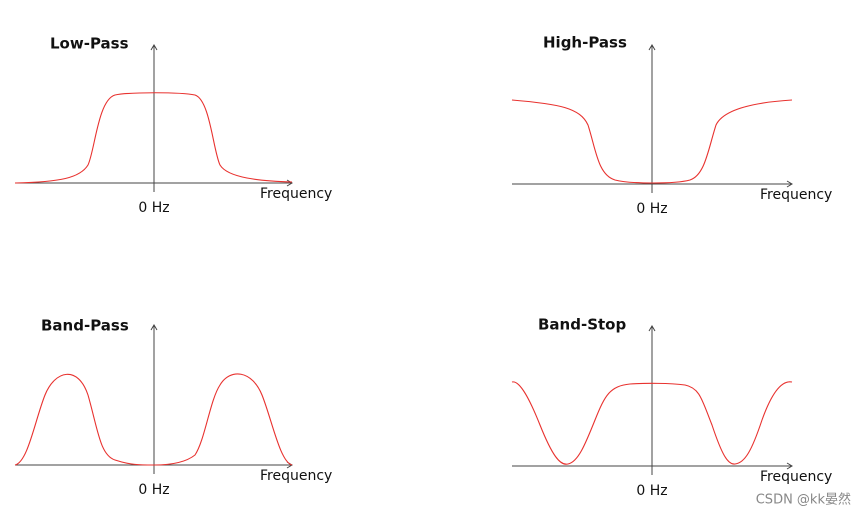  What do you see at coordinates (585, 43) in the screenshot?
I see `panel-title: High-Pass` at bounding box center [585, 43].